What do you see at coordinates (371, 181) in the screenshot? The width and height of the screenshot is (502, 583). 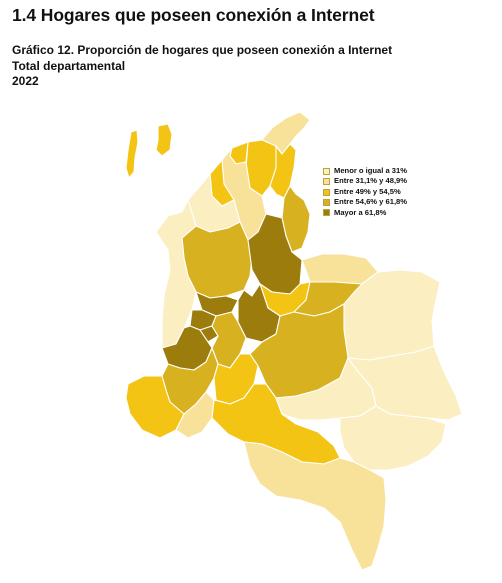 I see `legend-label-2: Entre 31,1% y 48,9%` at bounding box center [371, 181].